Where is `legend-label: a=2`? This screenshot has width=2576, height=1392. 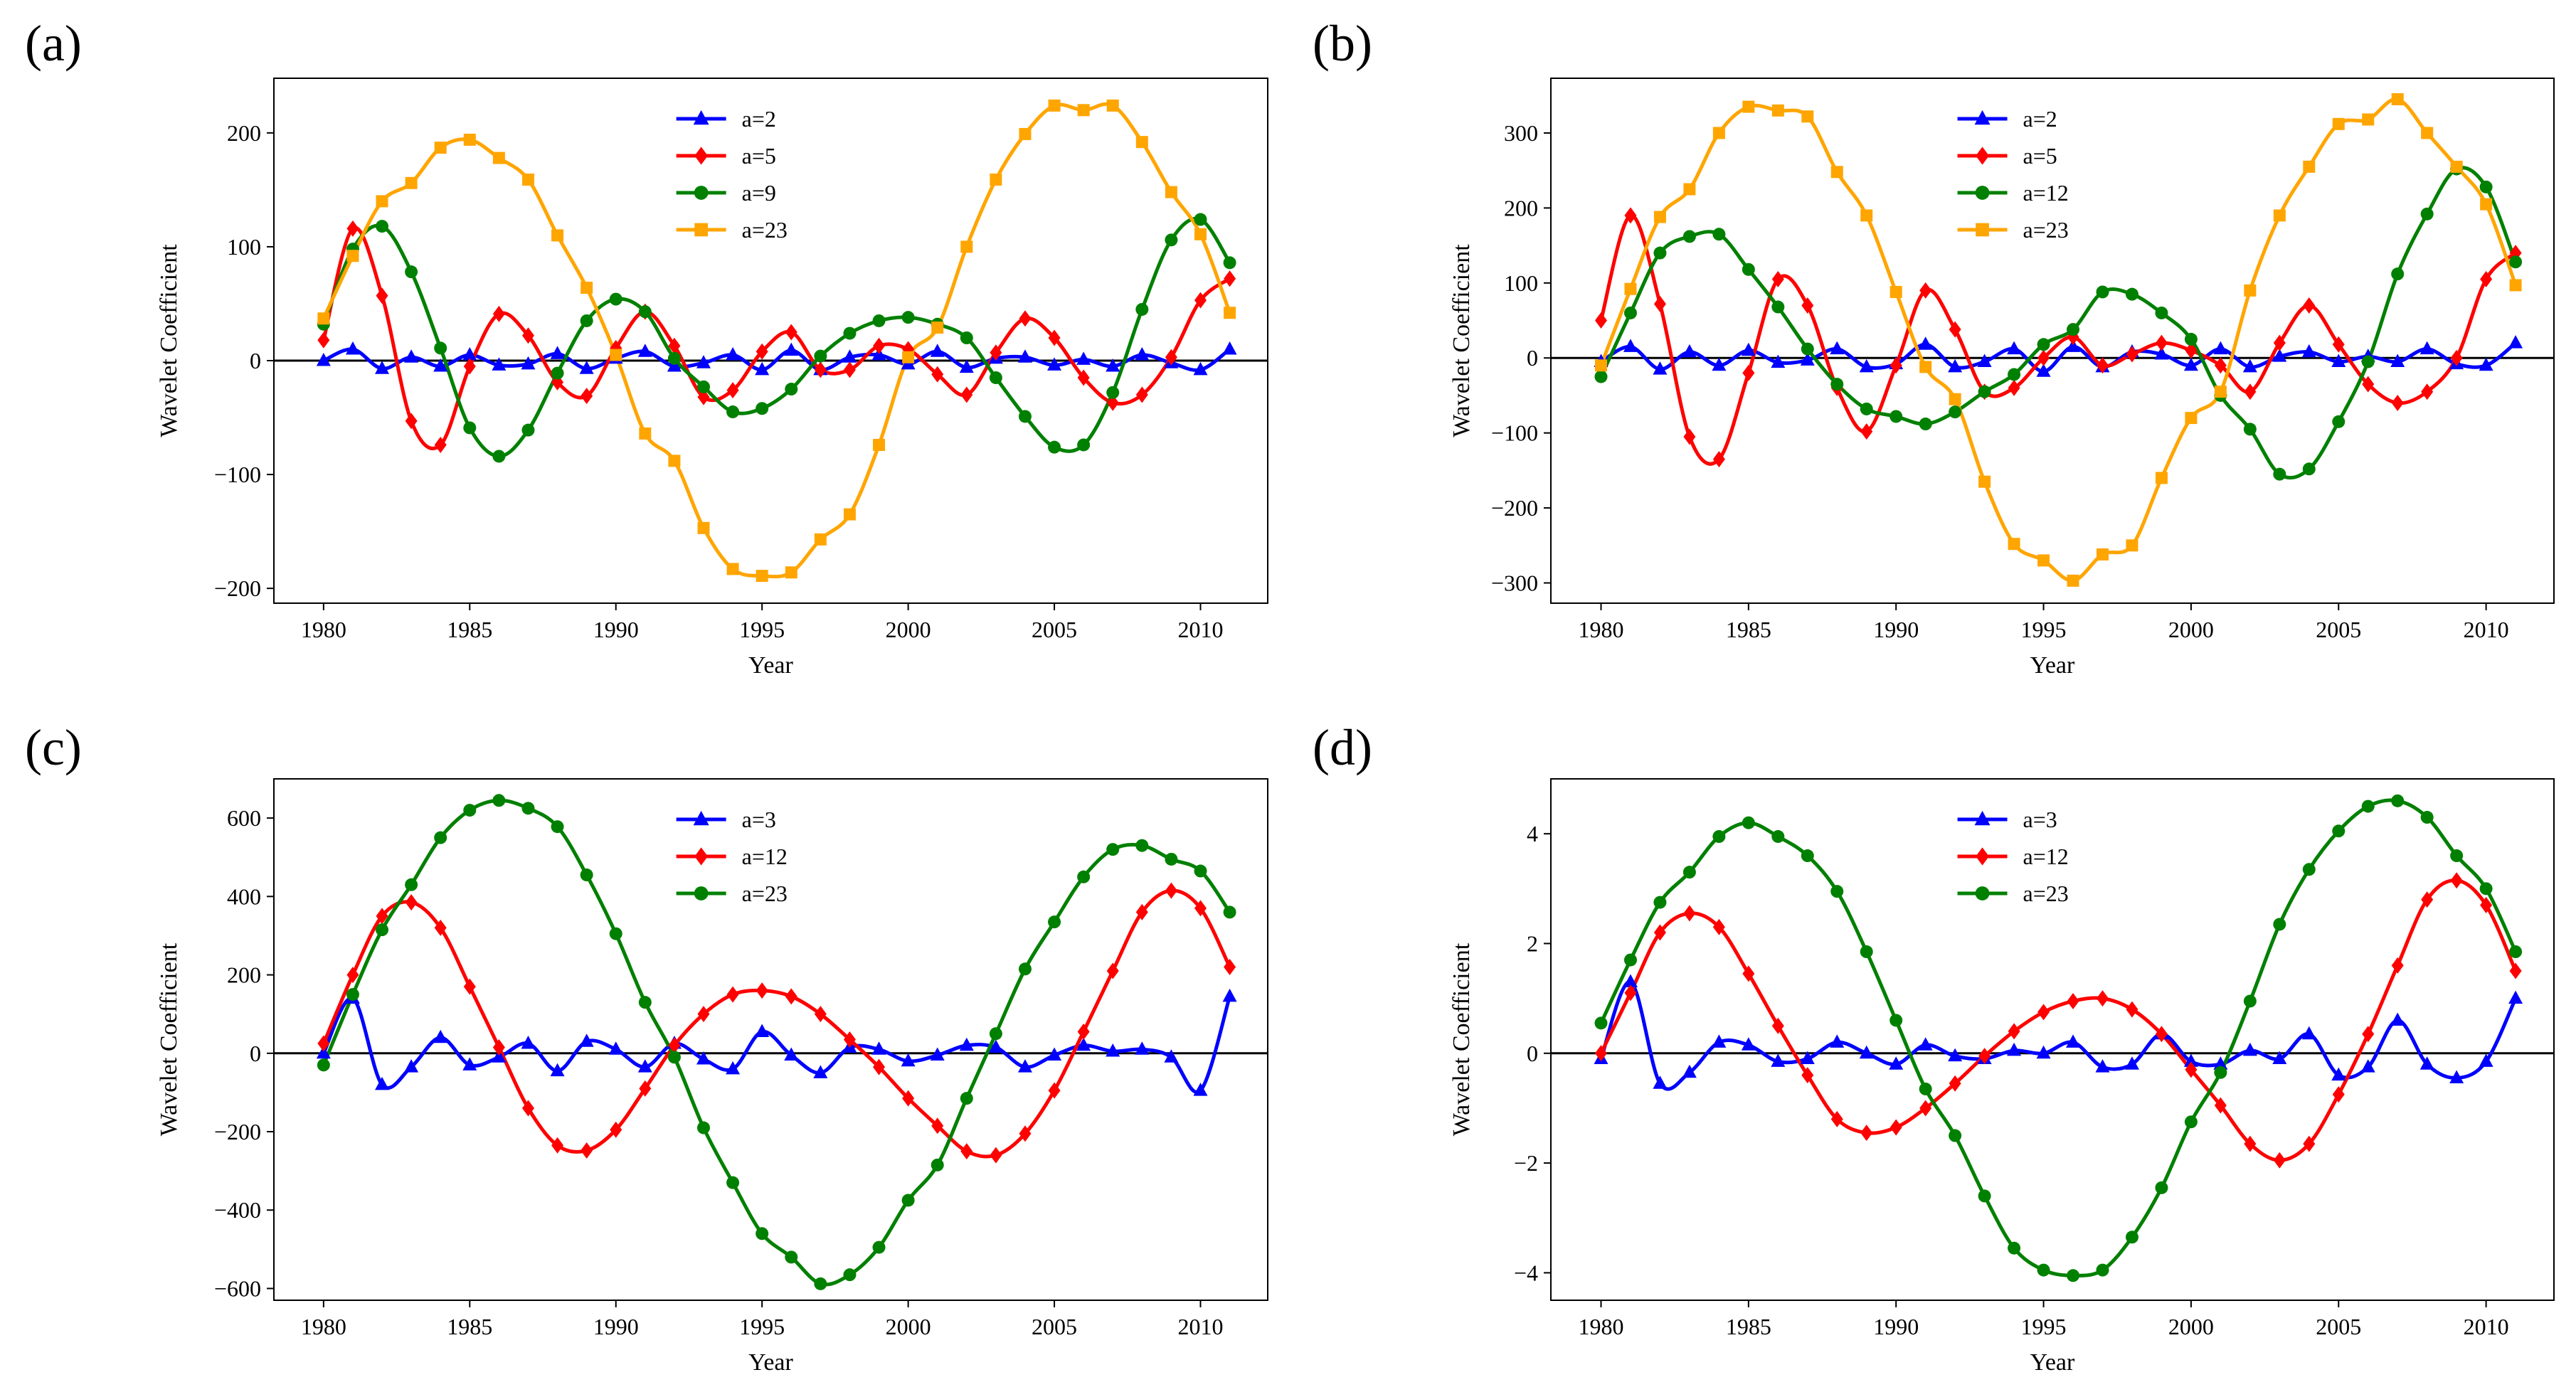 legend-label: a=2 is located at coordinates (759, 119).